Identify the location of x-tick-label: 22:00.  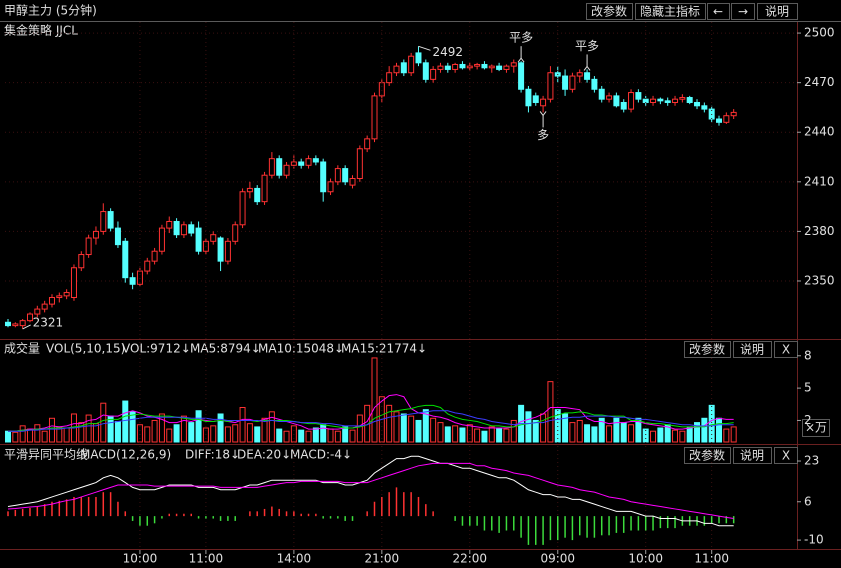
(469, 559).